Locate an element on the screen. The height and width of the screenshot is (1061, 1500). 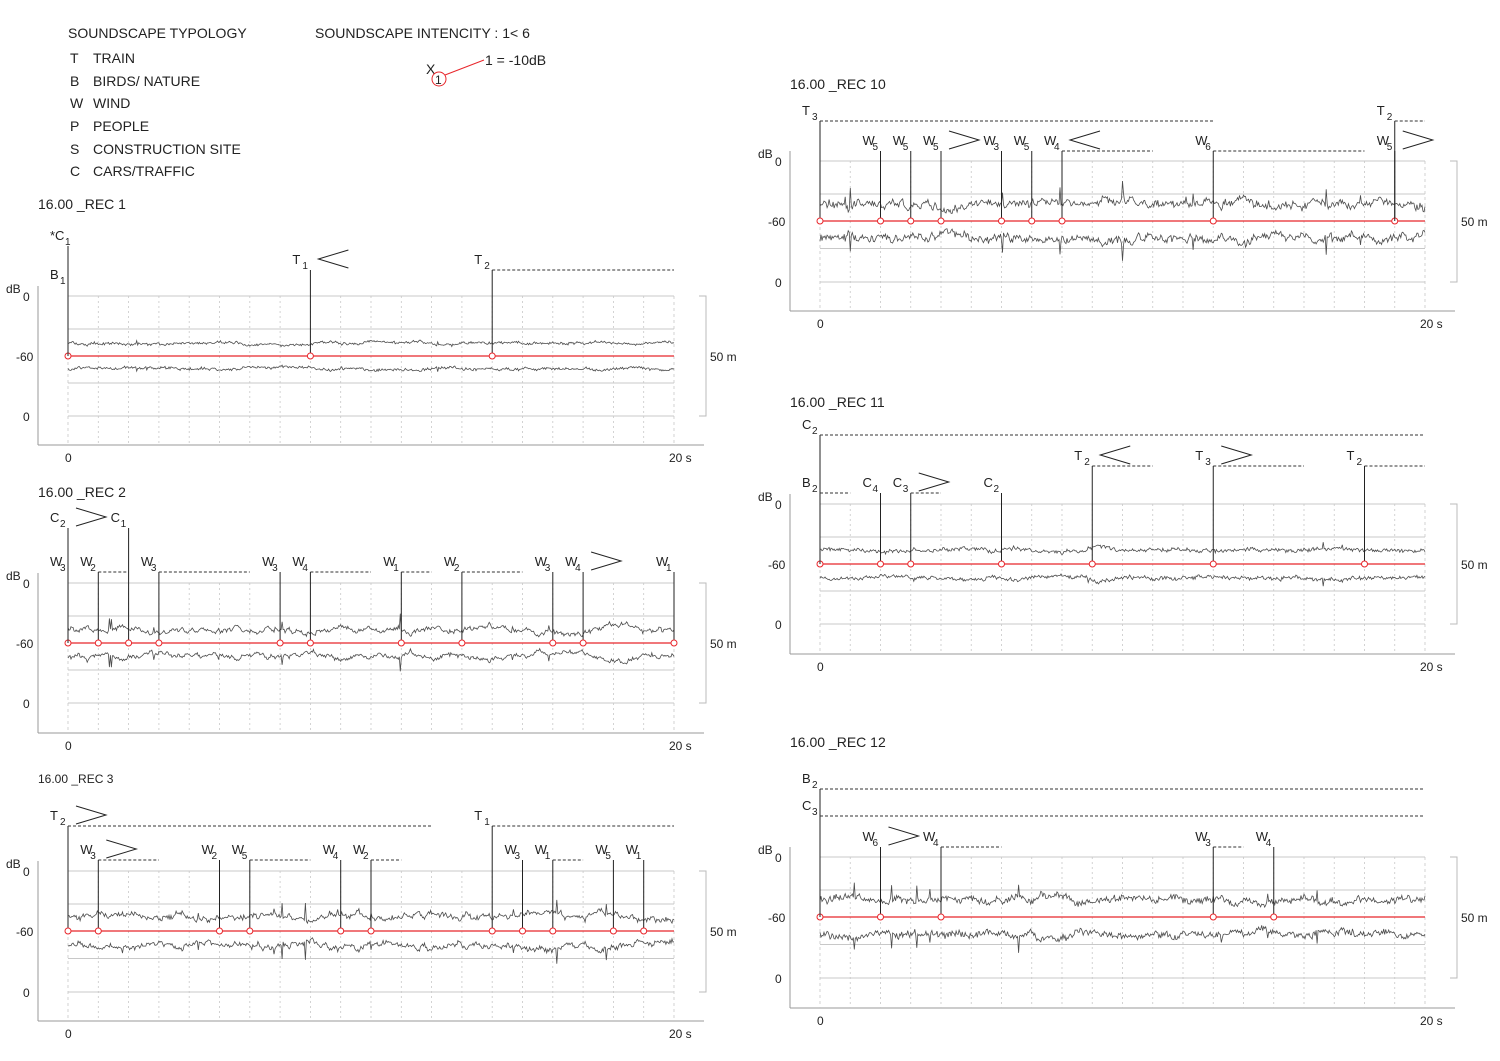
x-tick-label: 0 is located at coordinates (68, 458).